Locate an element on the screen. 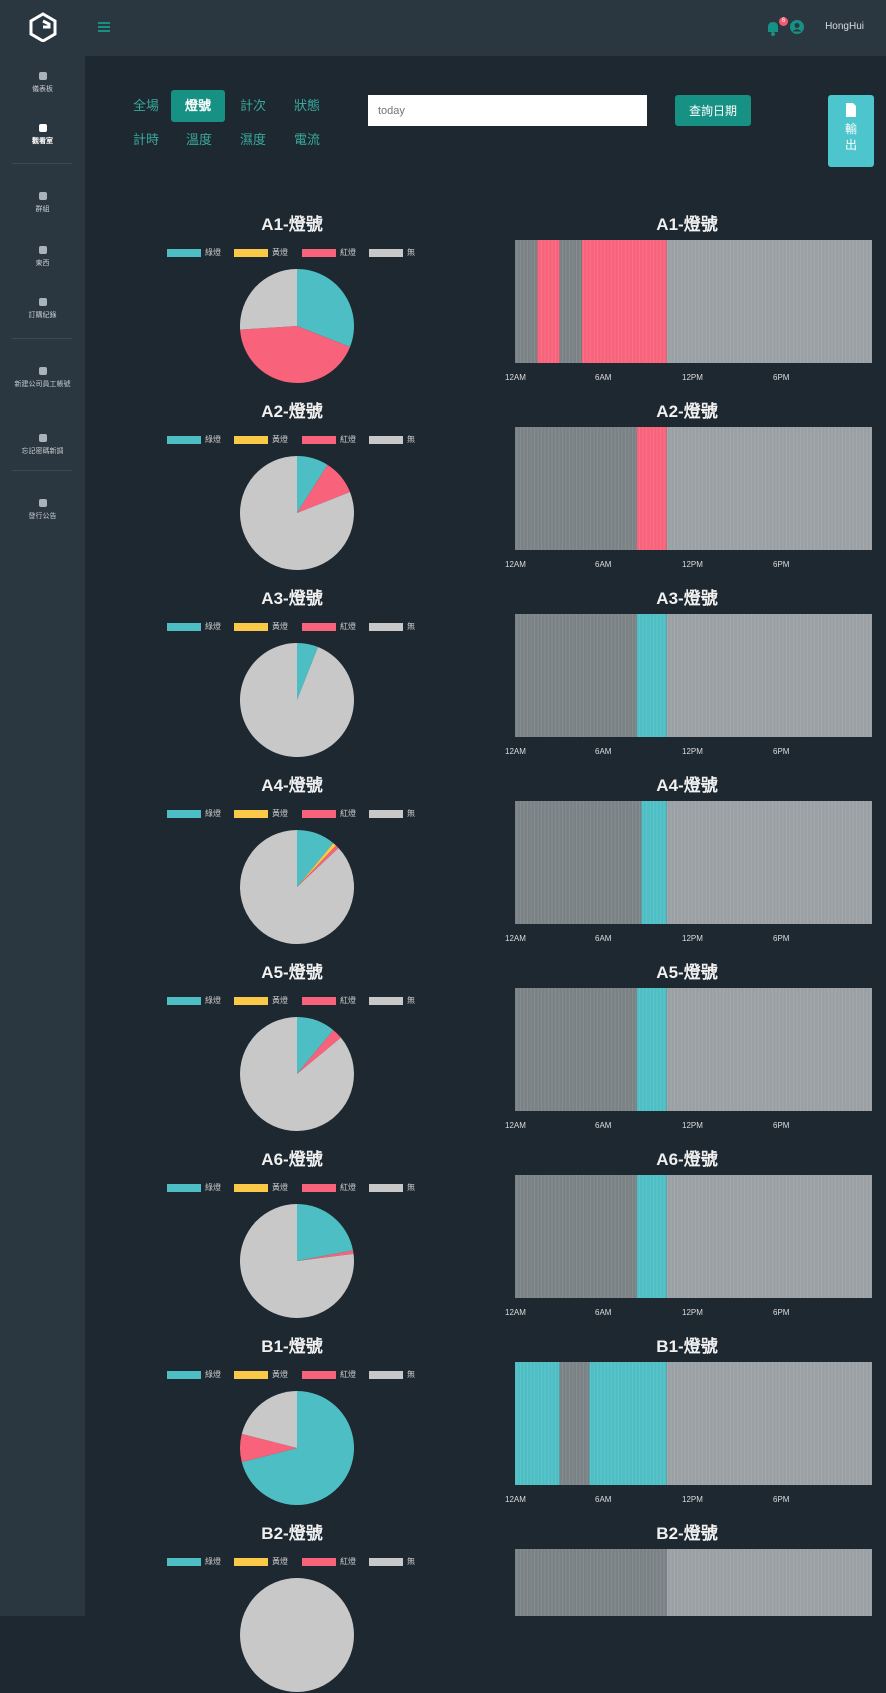 This screenshot has width=886, height=1693. username: HongHui is located at coordinates (844, 26).